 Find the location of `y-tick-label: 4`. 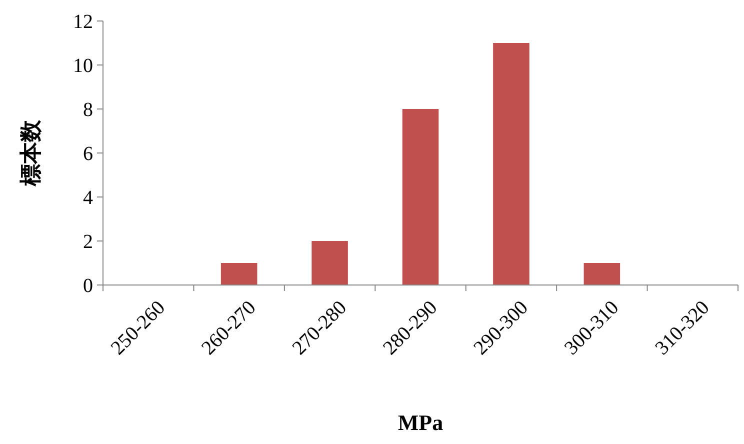

y-tick-label: 4 is located at coordinates (88, 198).